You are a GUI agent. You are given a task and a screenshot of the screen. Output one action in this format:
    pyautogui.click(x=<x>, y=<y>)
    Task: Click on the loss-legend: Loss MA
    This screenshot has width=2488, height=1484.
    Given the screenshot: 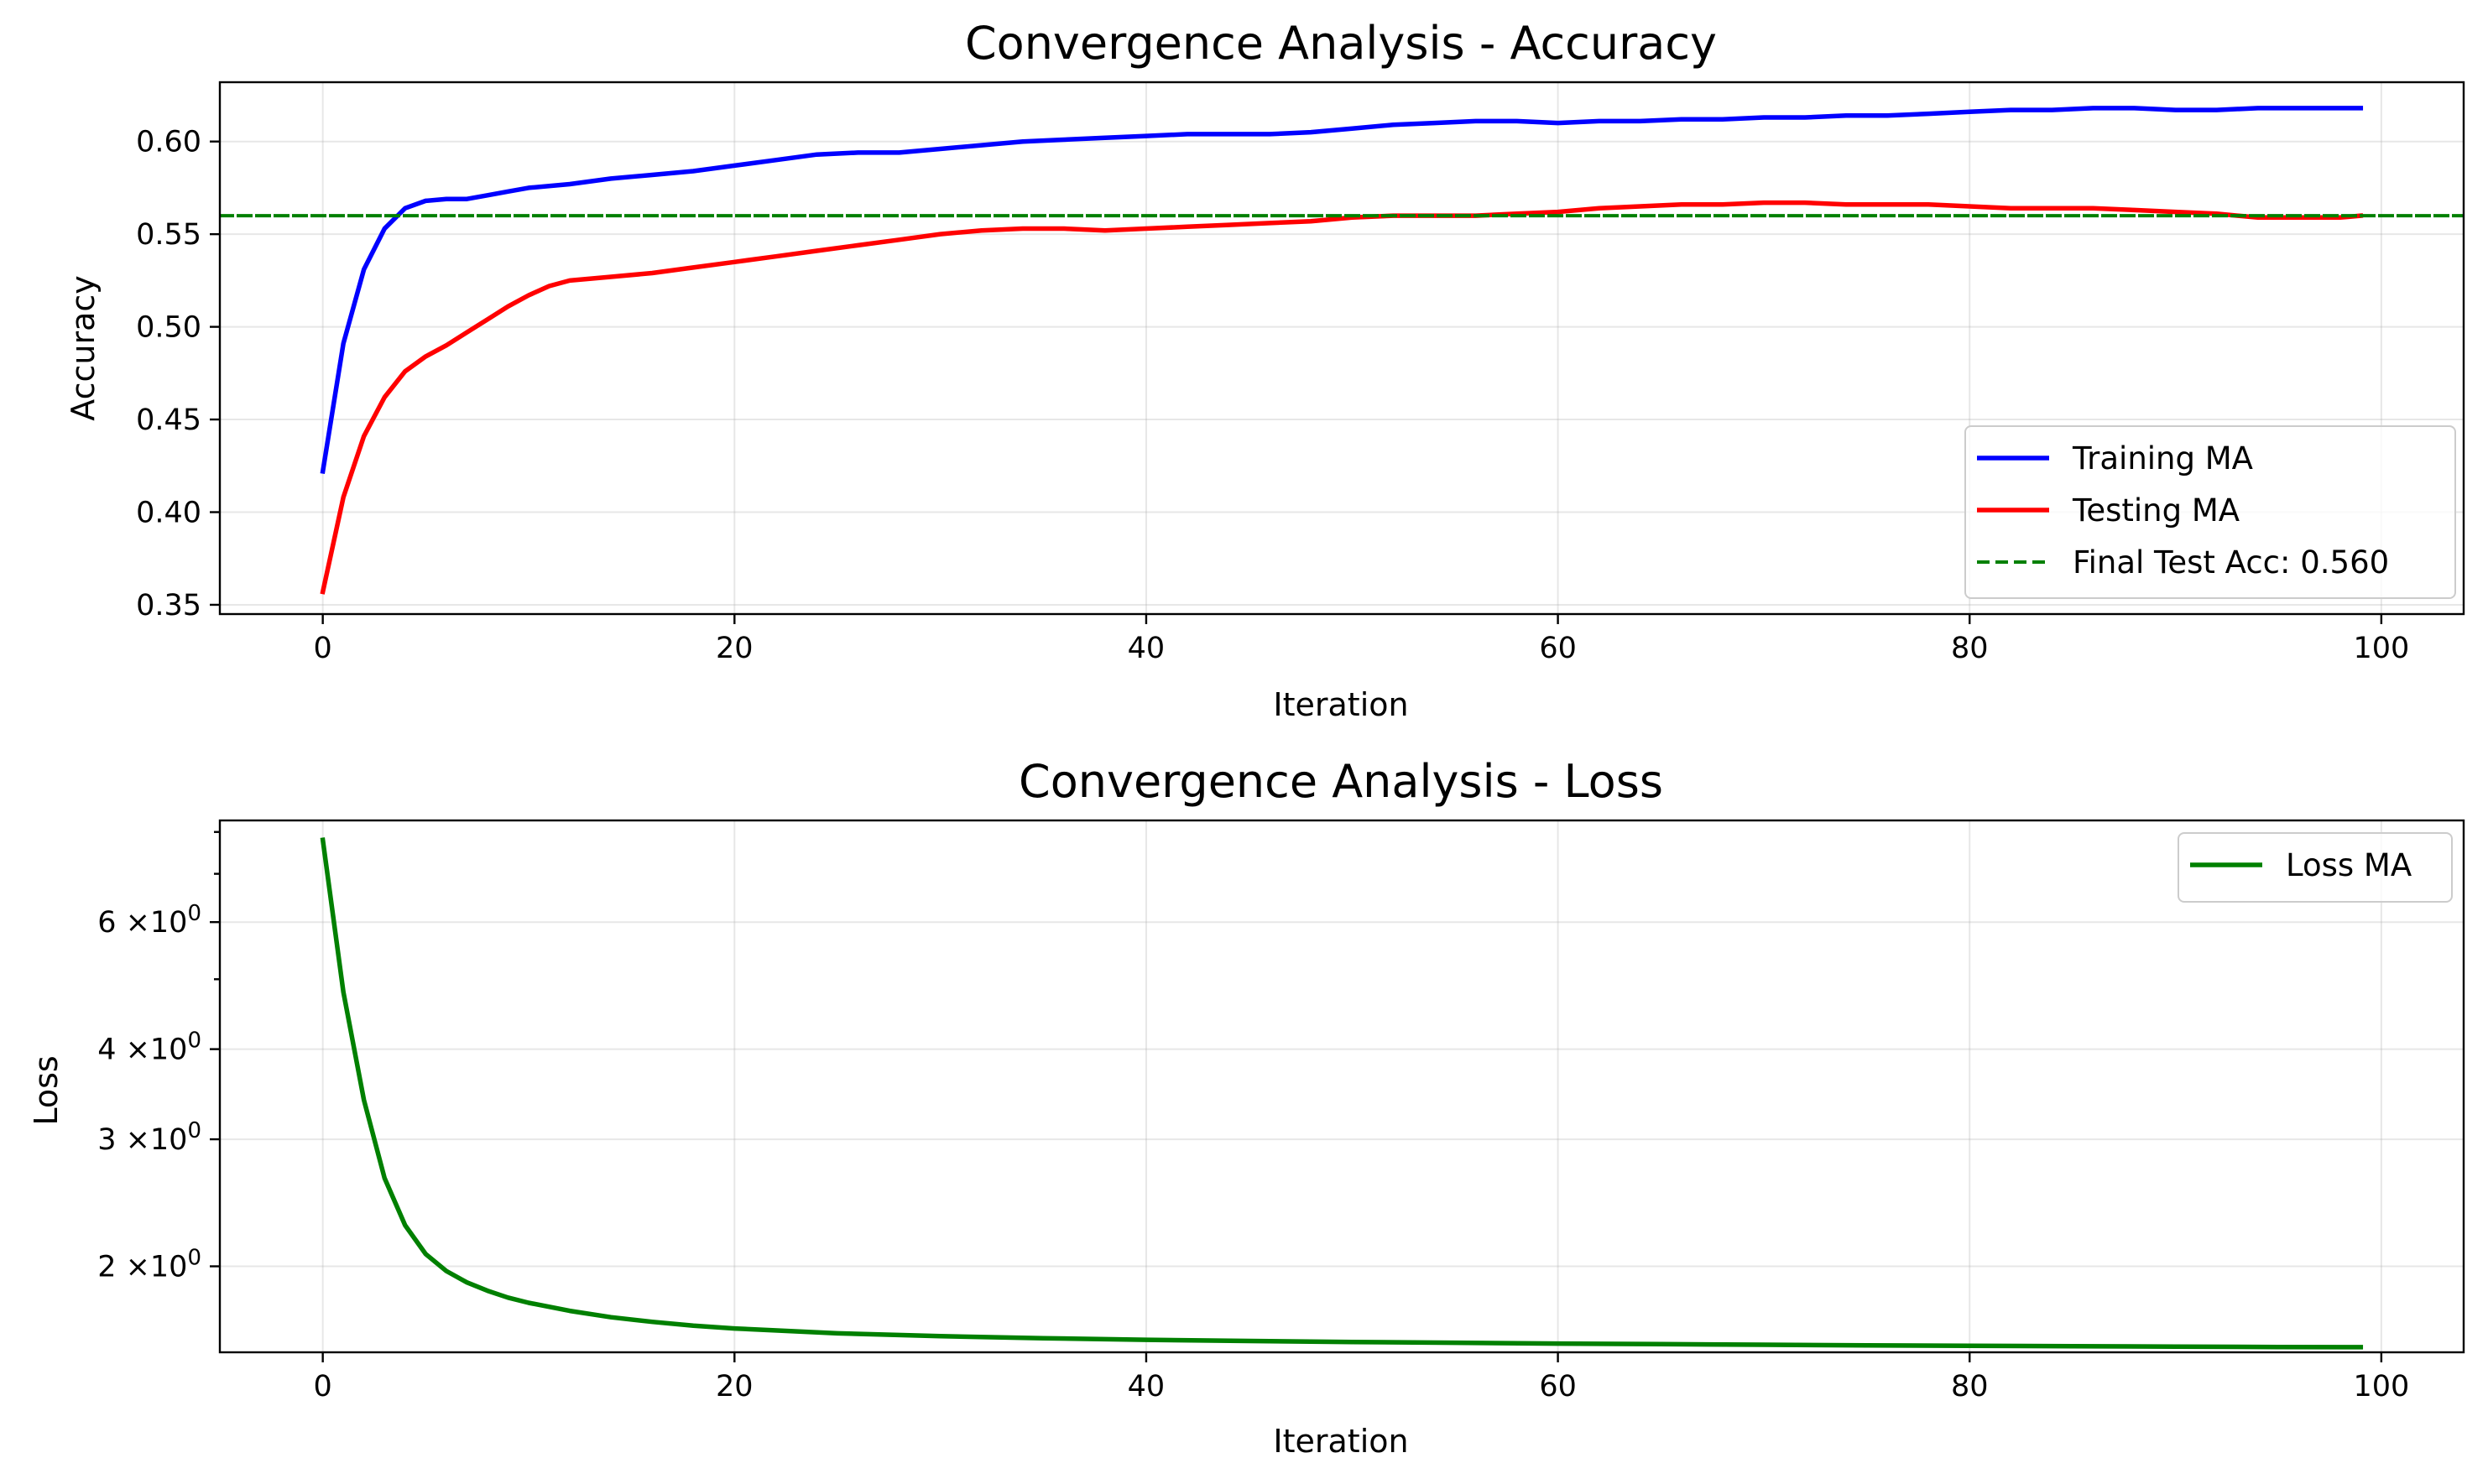 What is the action you would take?
    pyautogui.click(x=2315, y=867)
    